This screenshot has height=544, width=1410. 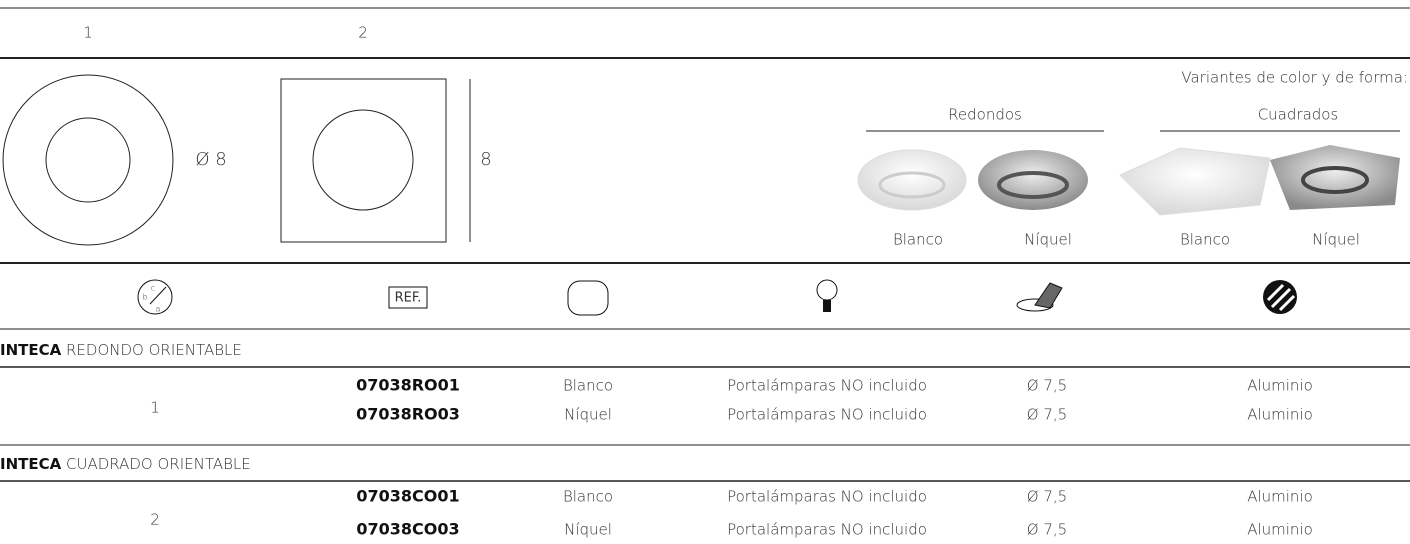 I want to click on icons: b c a REF., so click(x=717, y=297).